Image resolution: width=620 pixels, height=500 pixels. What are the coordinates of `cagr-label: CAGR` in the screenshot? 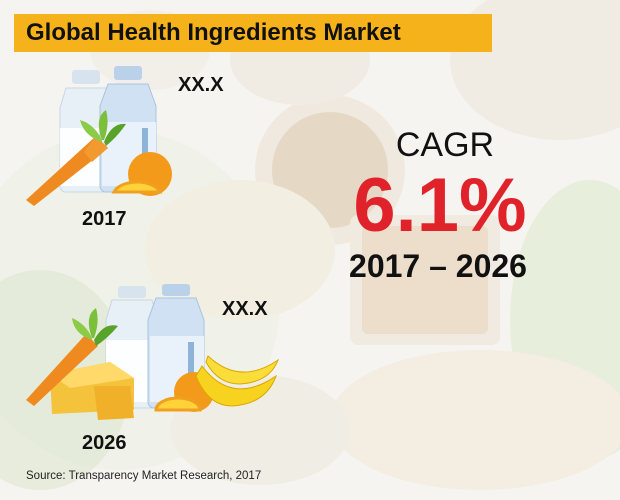 It's located at (445, 145).